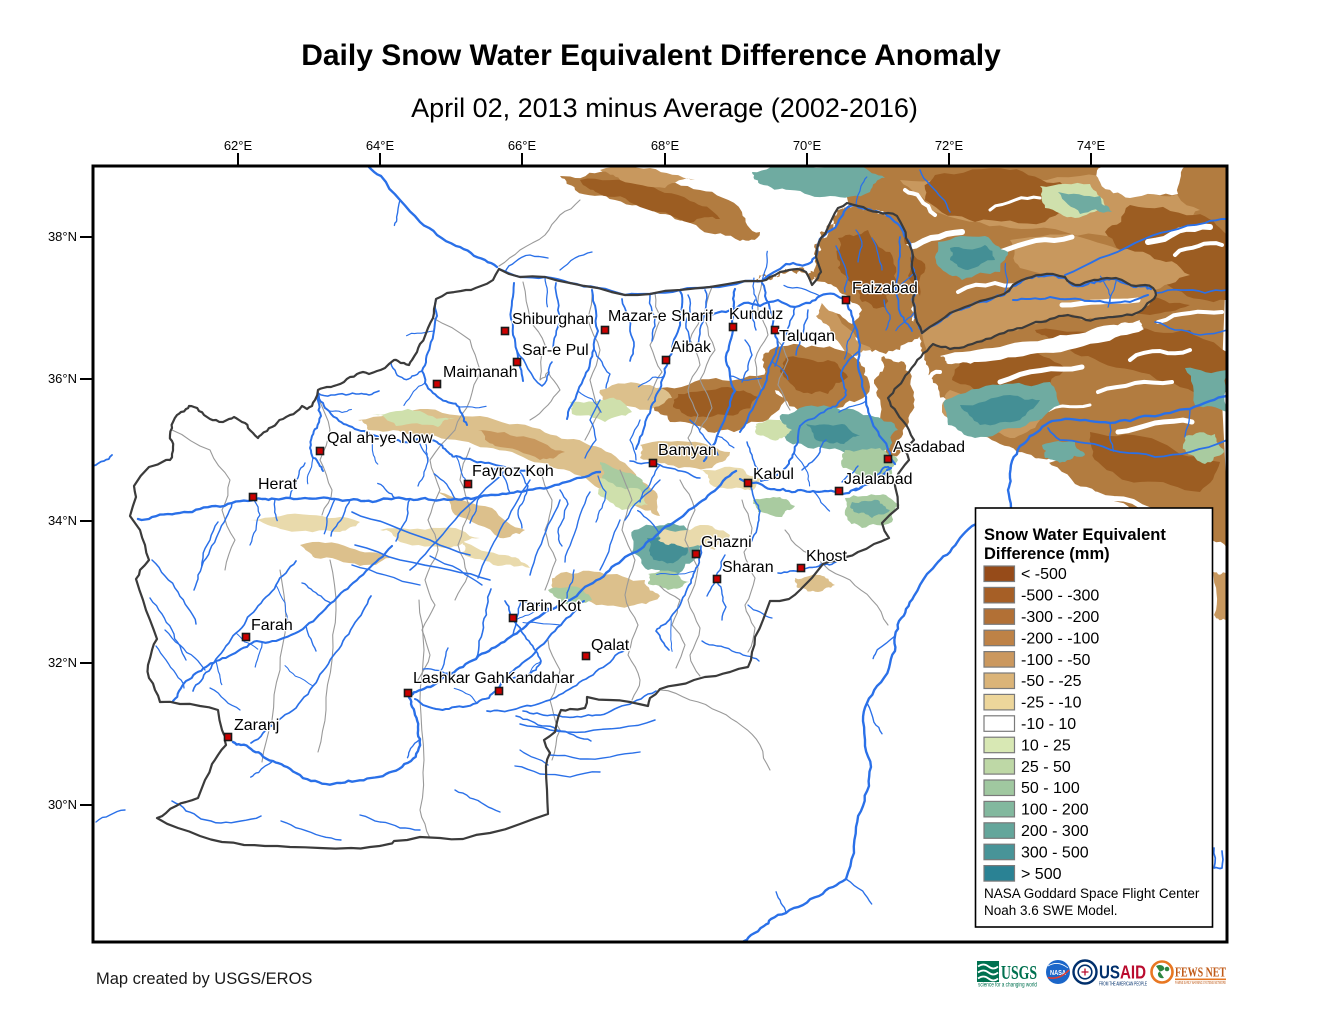  Describe the element at coordinates (1060, 596) in the screenshot. I see `svg-text: -500 - -300` at that location.